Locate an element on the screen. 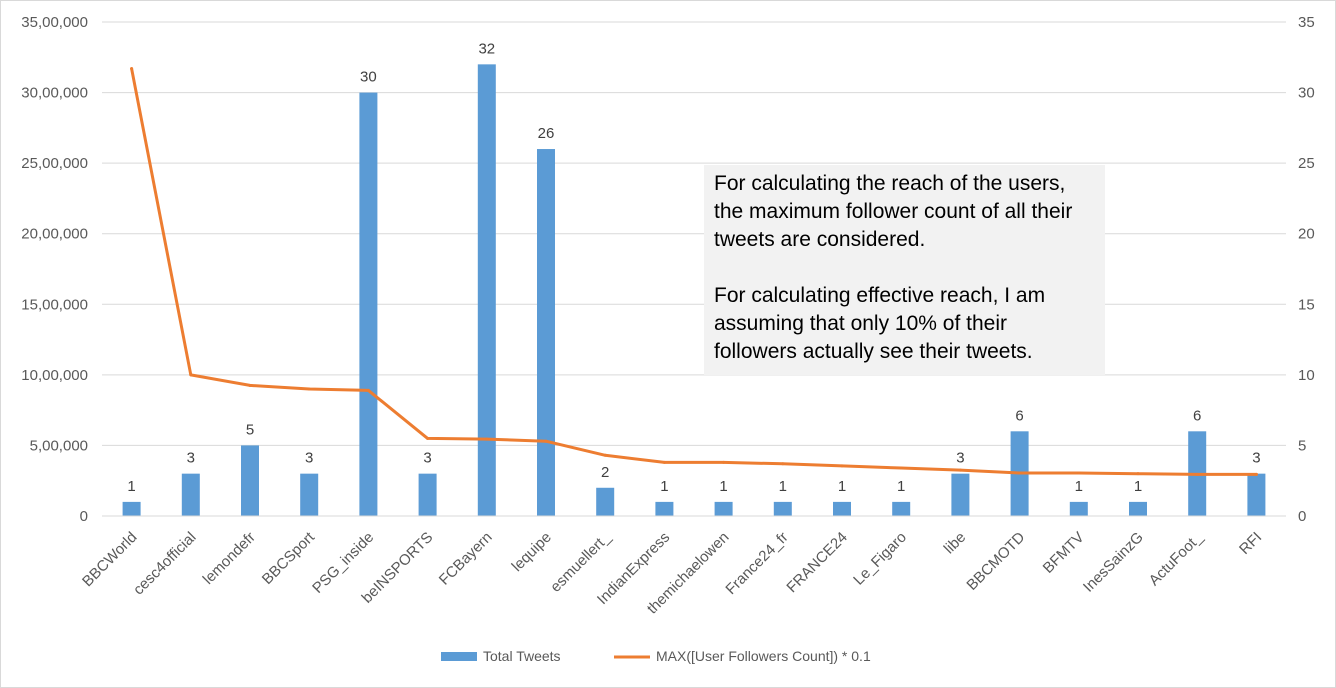 This screenshot has width=1336, height=688. x-category-label: FCBayern is located at coordinates (466, 559).